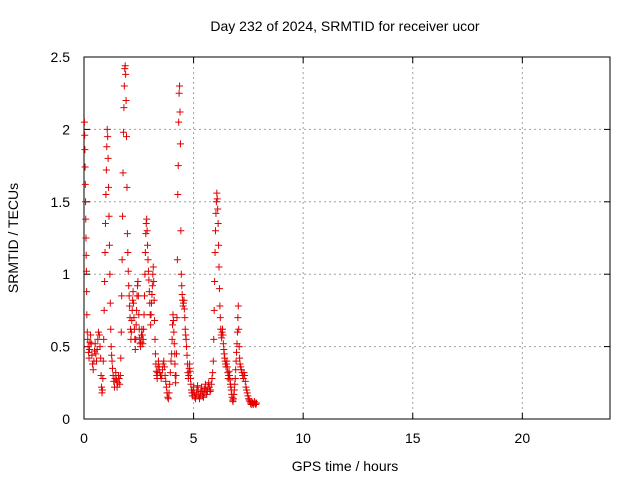 The height and width of the screenshot is (480, 640). What do you see at coordinates (303, 438) in the screenshot?
I see `x-tick-label: 10` at bounding box center [303, 438].